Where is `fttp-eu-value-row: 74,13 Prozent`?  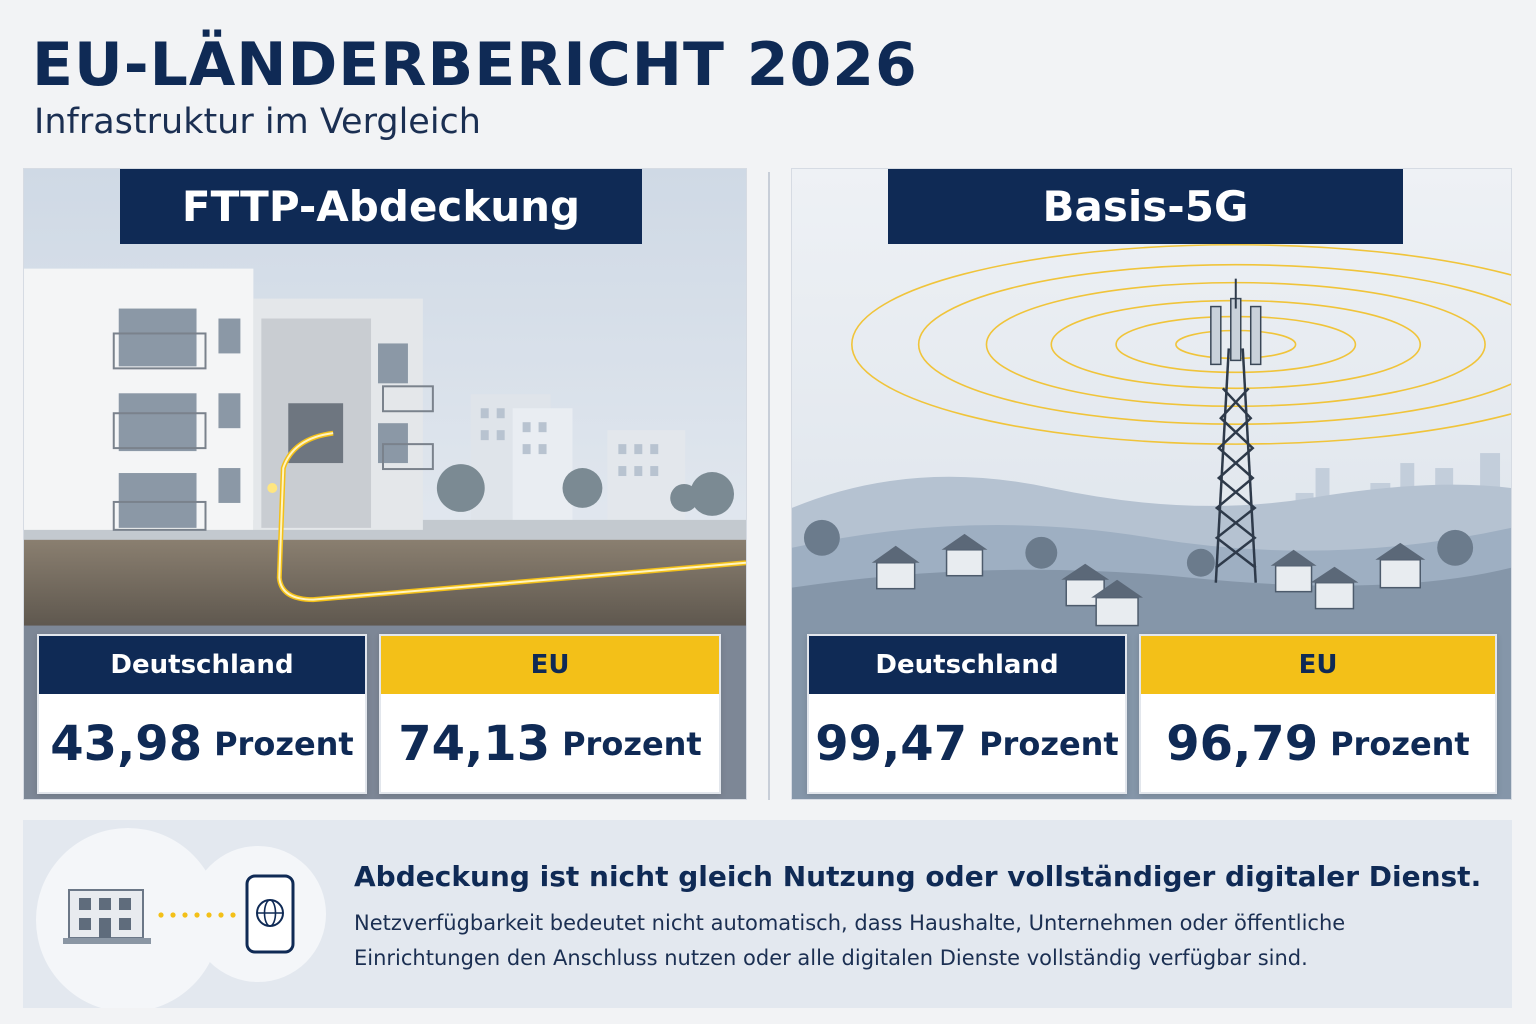 fttp-eu-value-row: 74,13 Prozent is located at coordinates (550, 744).